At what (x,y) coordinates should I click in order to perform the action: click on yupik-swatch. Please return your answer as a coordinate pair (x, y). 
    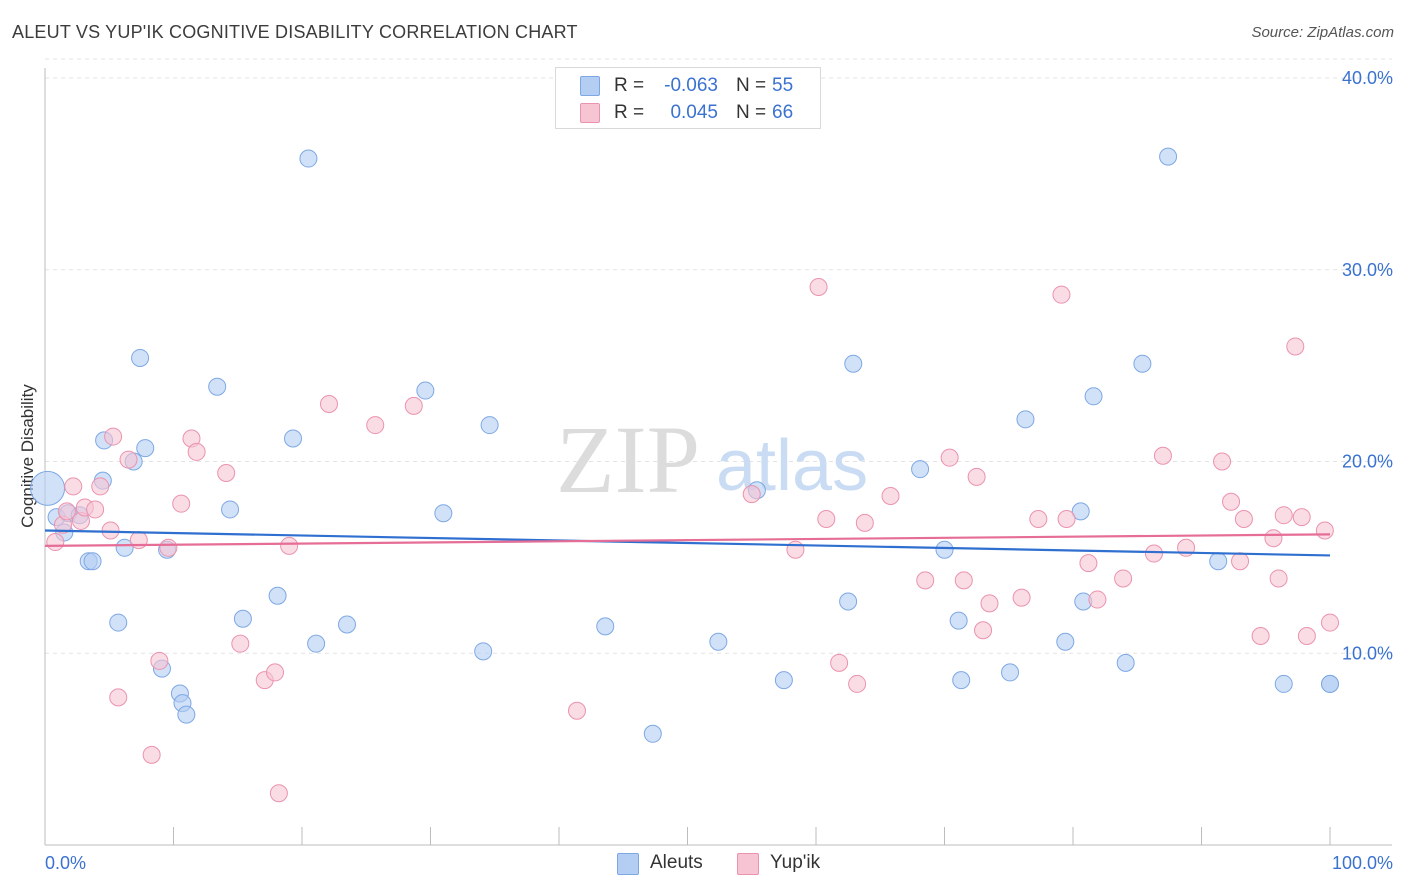
    Looking at the image, I should click on (590, 113).